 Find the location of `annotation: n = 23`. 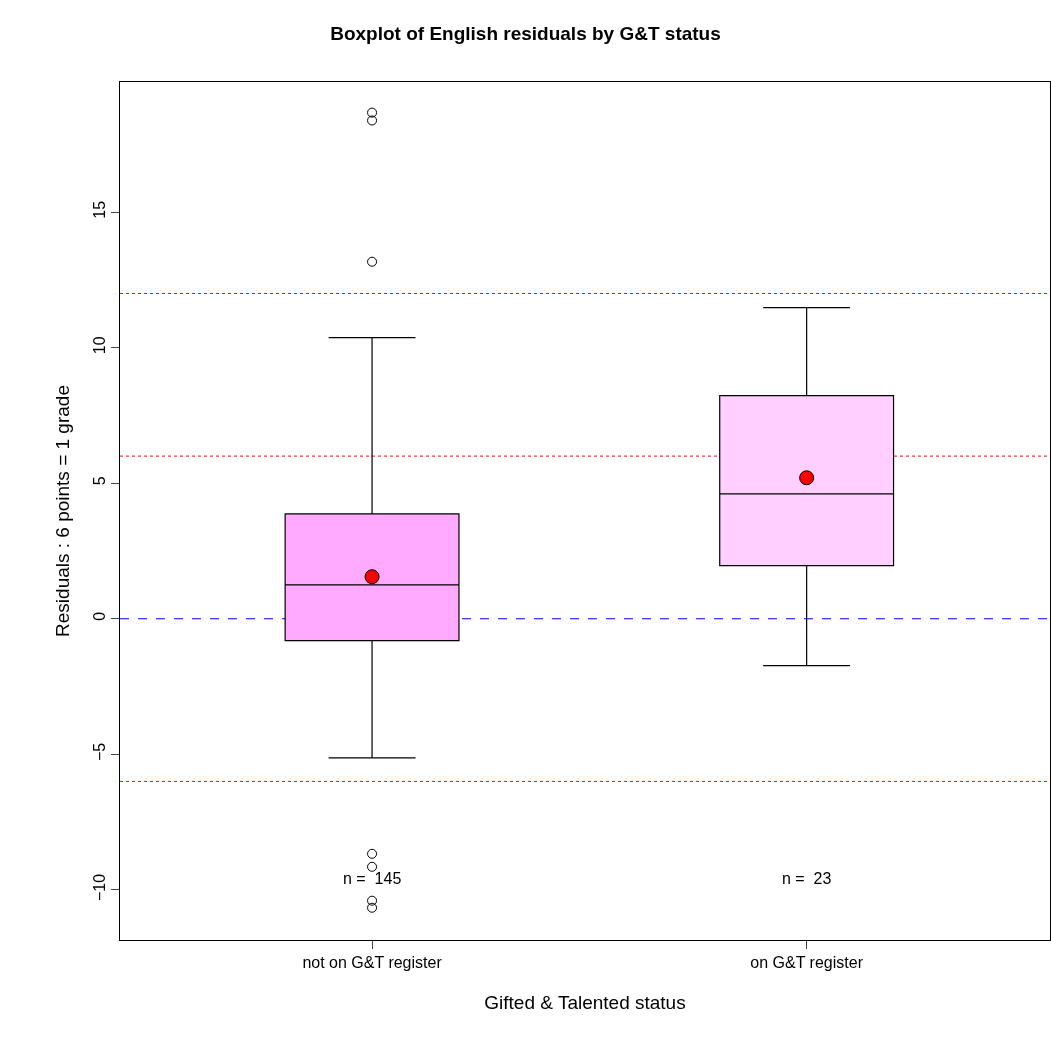

annotation: n = 23 is located at coordinates (807, 878).